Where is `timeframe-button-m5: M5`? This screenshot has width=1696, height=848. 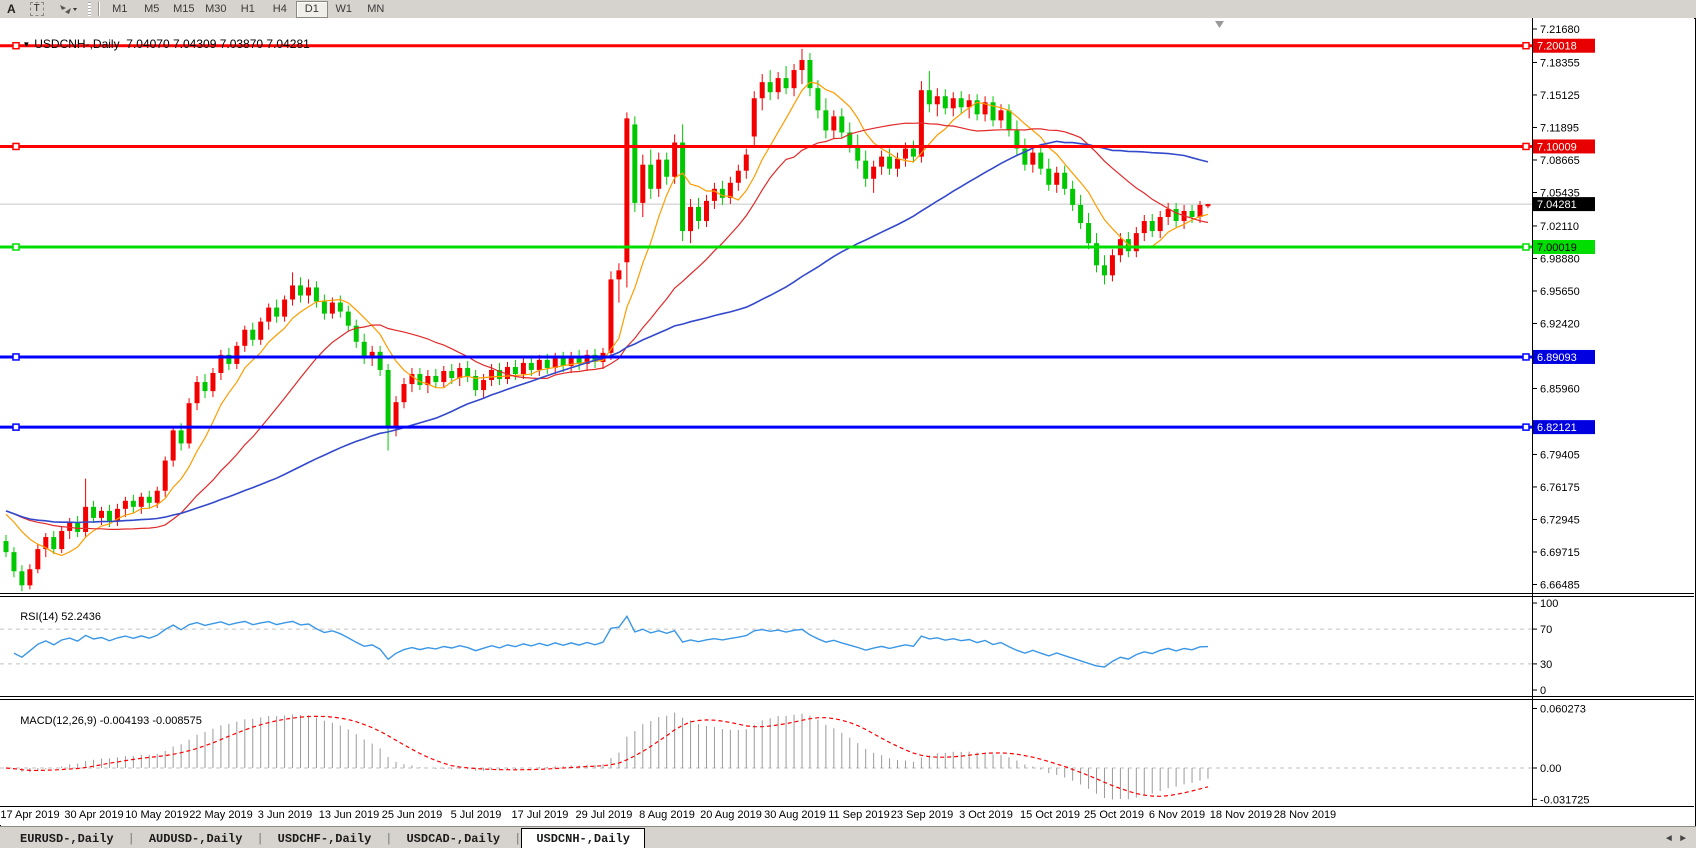 timeframe-button-m5: M5 is located at coordinates (152, 8).